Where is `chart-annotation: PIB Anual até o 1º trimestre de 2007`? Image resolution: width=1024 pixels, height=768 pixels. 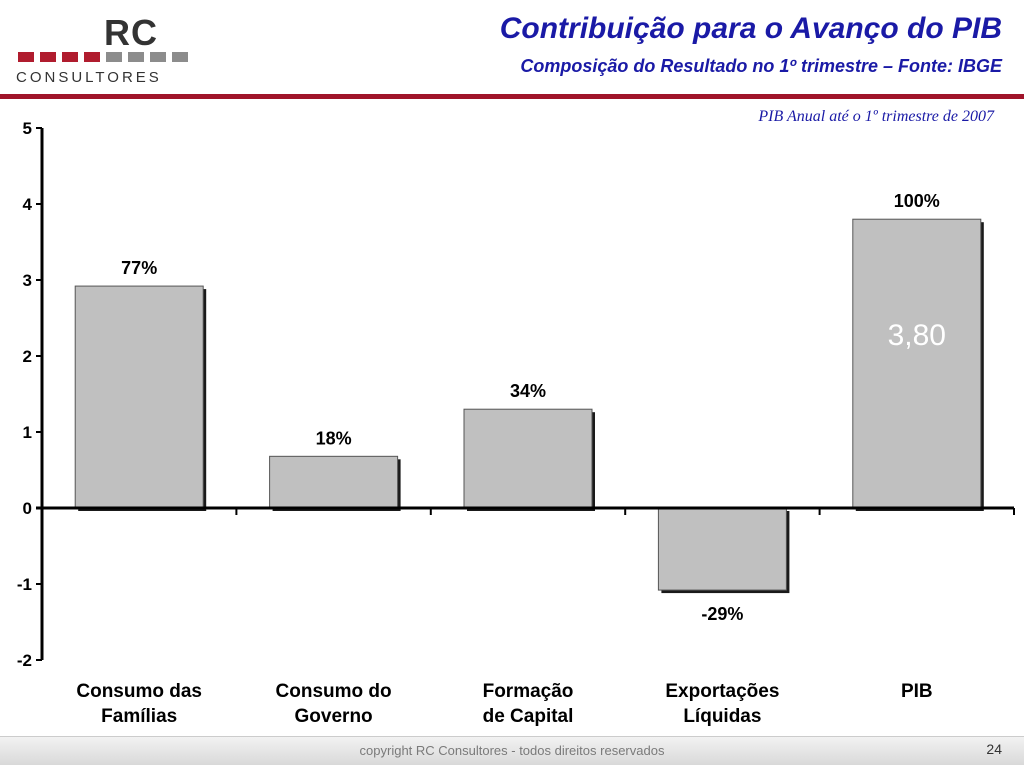 chart-annotation: PIB Anual até o 1º trimestre de 2007 is located at coordinates (876, 116).